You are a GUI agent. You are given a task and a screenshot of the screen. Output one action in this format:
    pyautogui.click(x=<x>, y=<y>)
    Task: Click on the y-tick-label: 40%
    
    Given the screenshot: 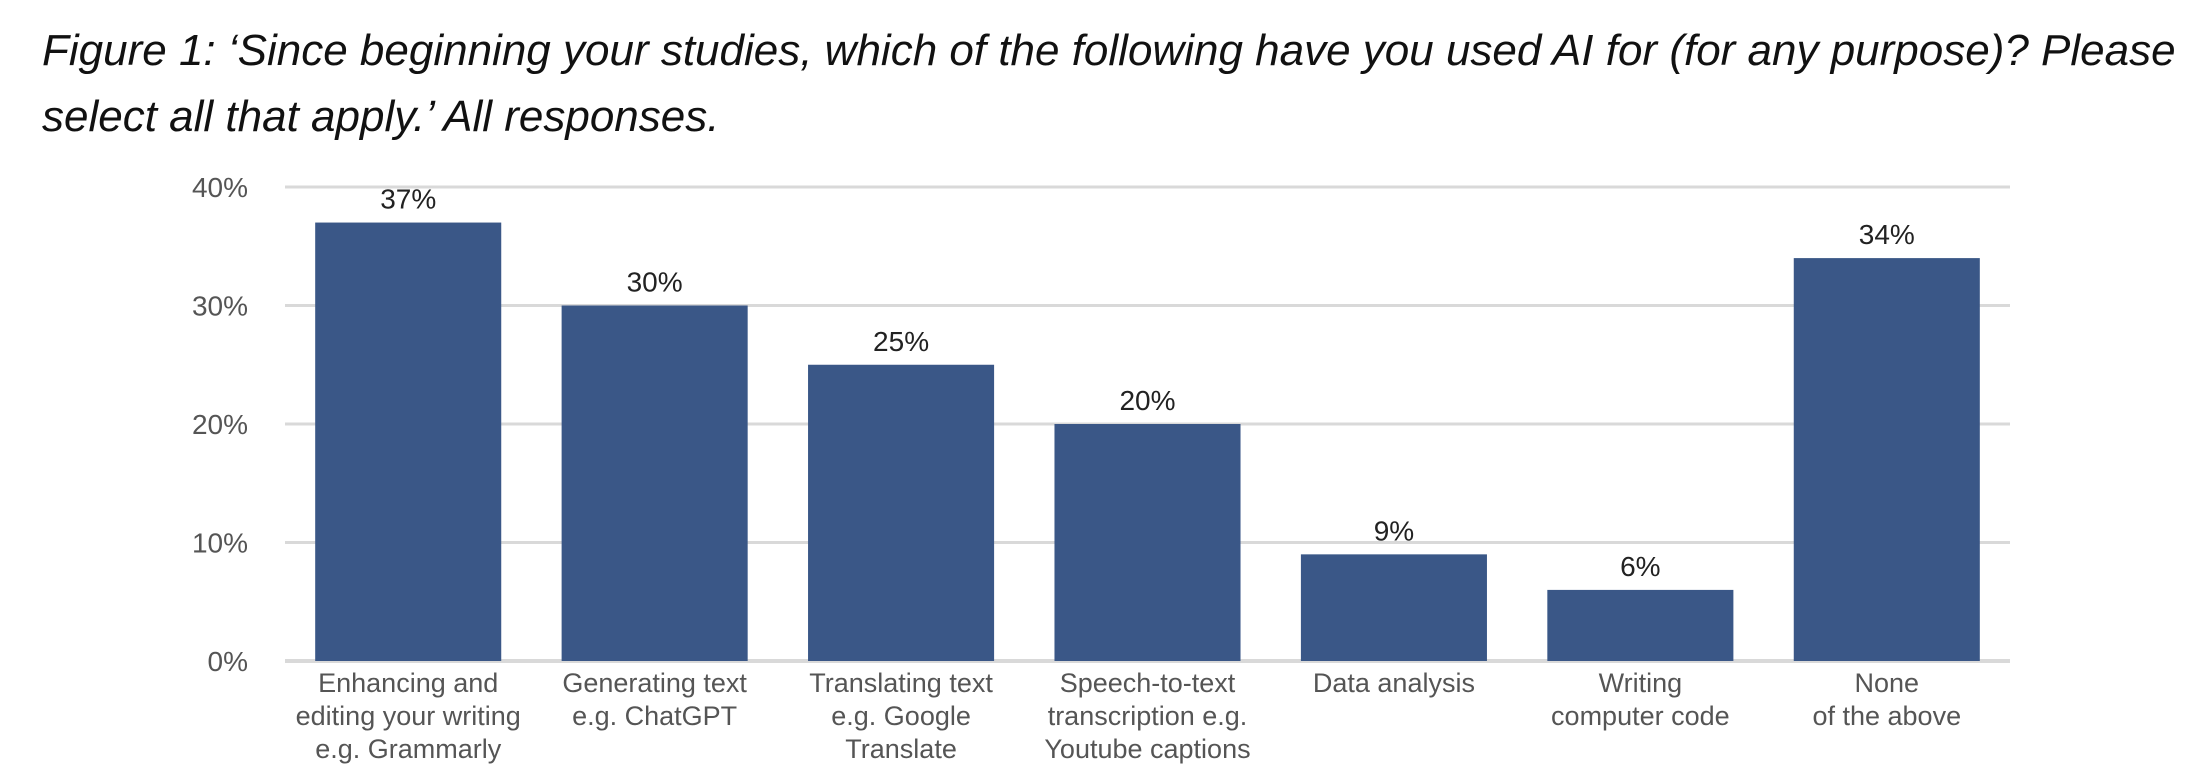 What is the action you would take?
    pyautogui.click(x=220, y=187)
    